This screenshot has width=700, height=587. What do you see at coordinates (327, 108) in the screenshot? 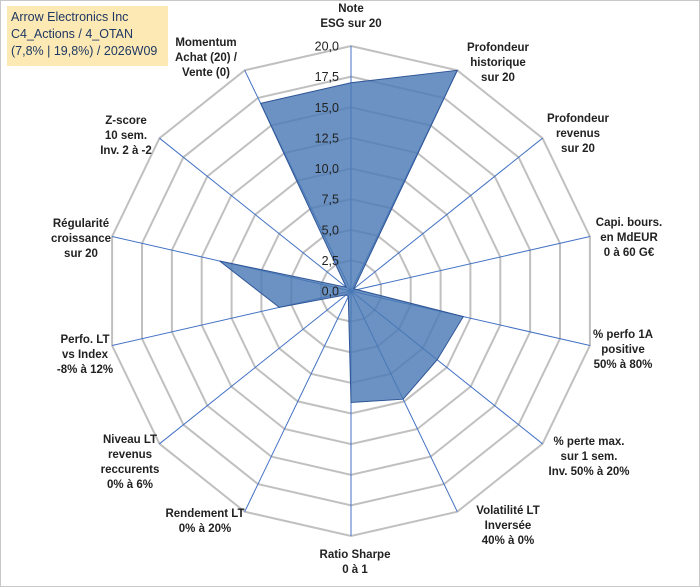
I see `tick-label: 15,0` at bounding box center [327, 108].